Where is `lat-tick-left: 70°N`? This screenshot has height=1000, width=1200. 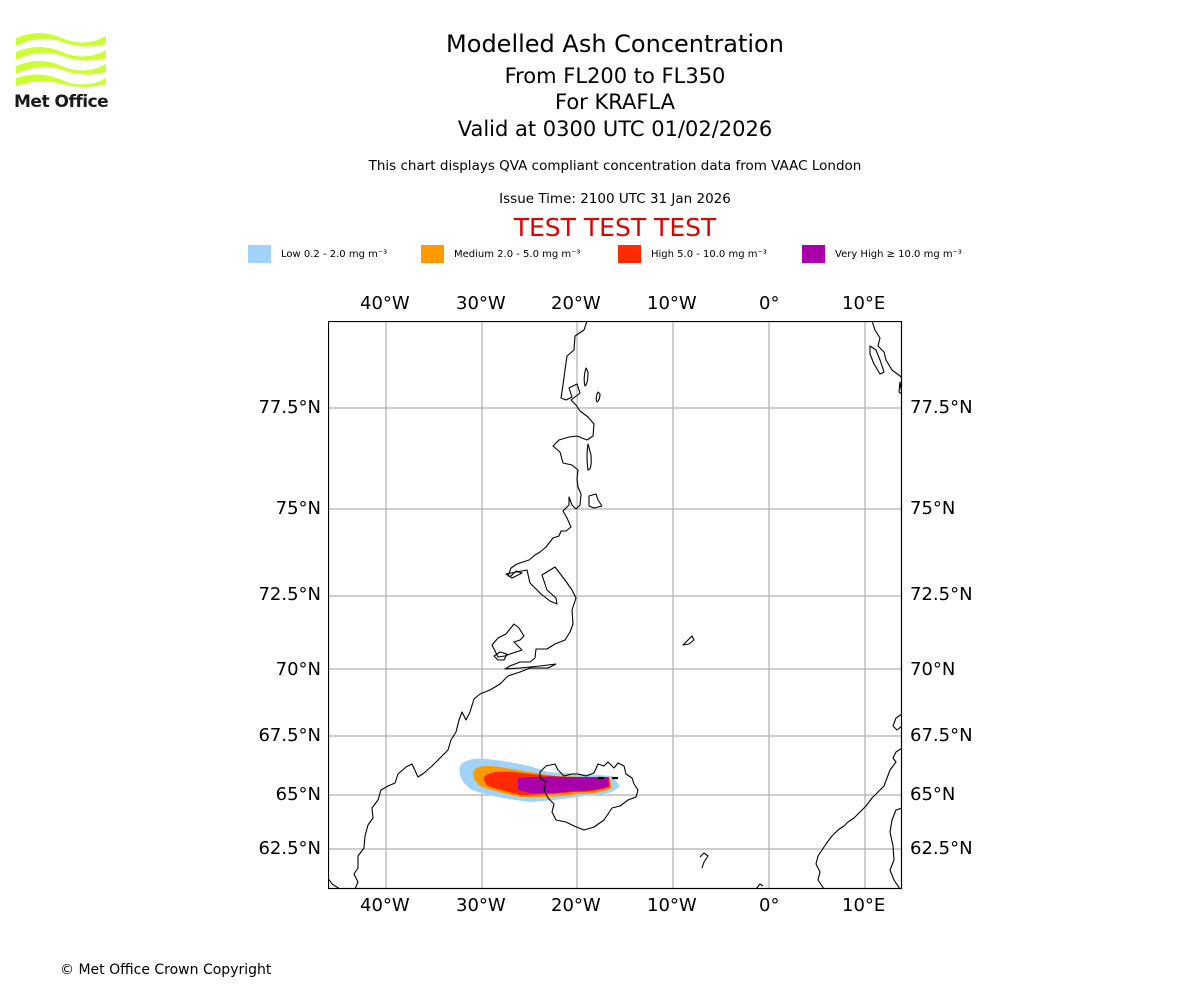 lat-tick-left: 70°N is located at coordinates (298, 669).